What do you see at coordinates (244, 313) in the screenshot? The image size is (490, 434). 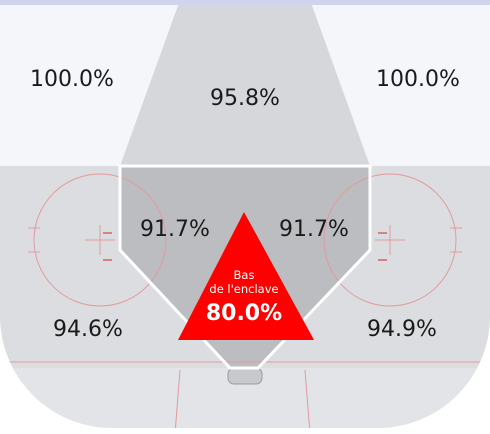 I see `low-slot-value: 80.0%` at bounding box center [244, 313].